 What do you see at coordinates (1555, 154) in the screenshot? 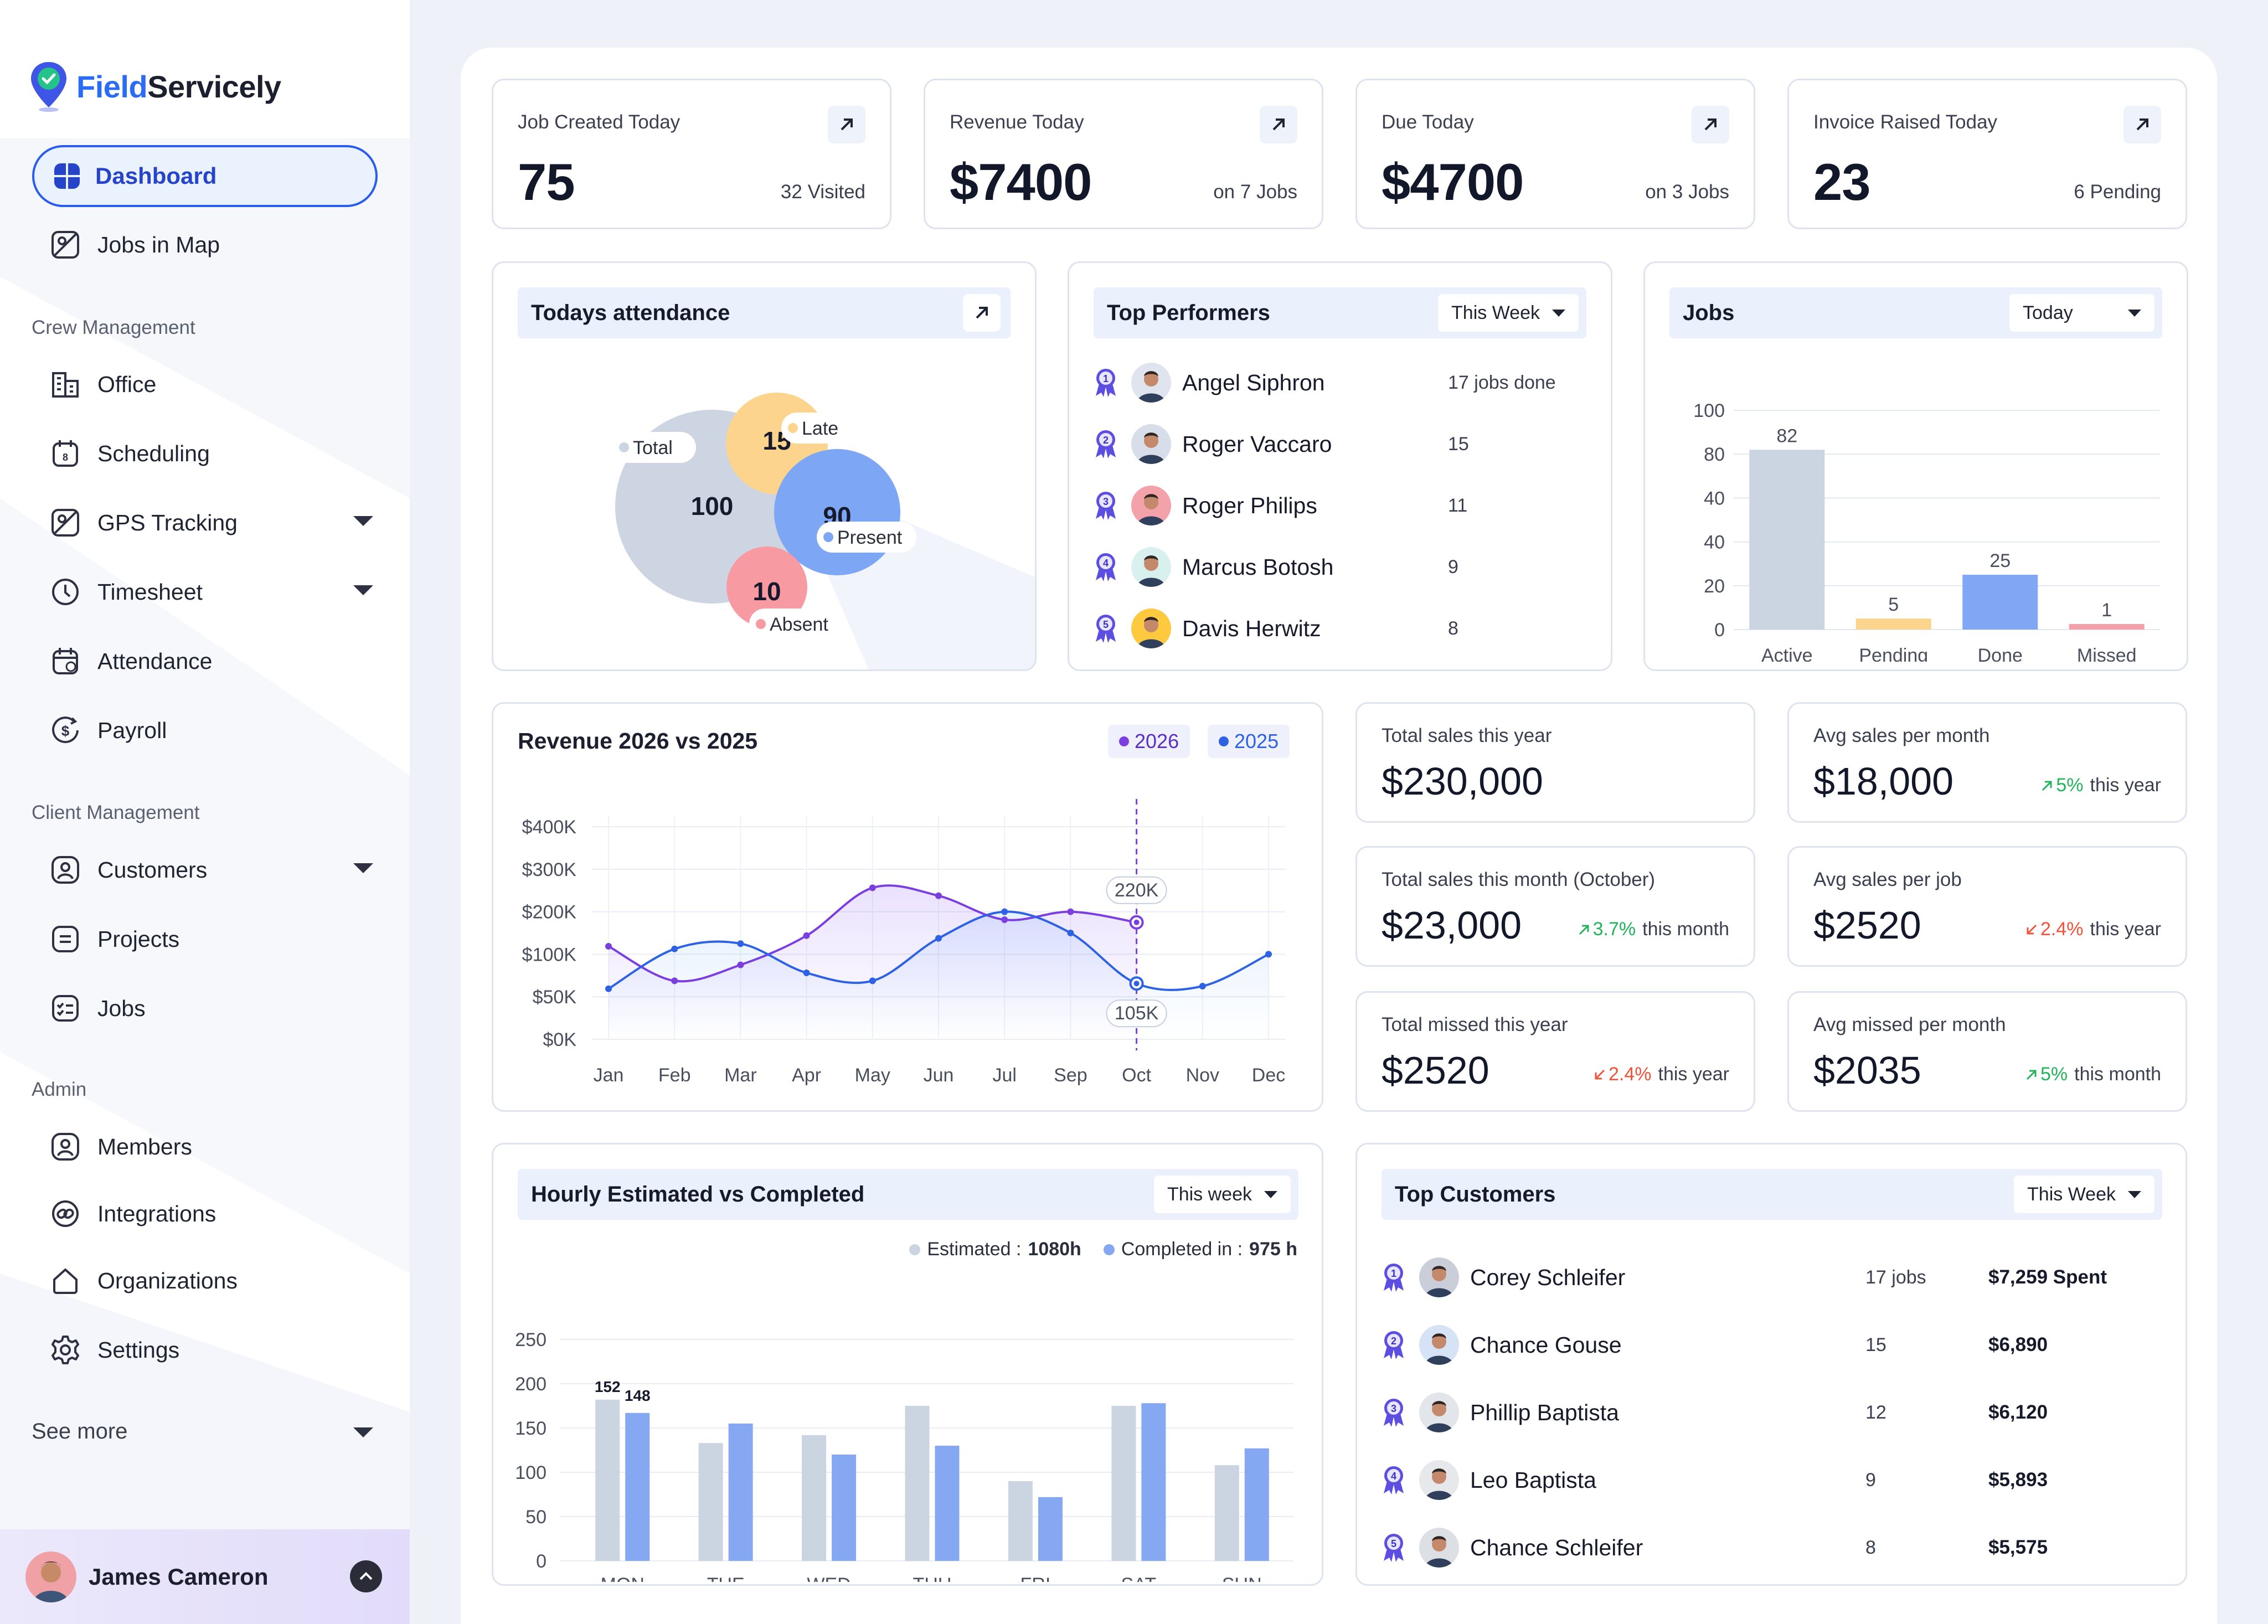
I see `kpi-card-due: Due Today $4700 on 3 Jobs` at bounding box center [1555, 154].